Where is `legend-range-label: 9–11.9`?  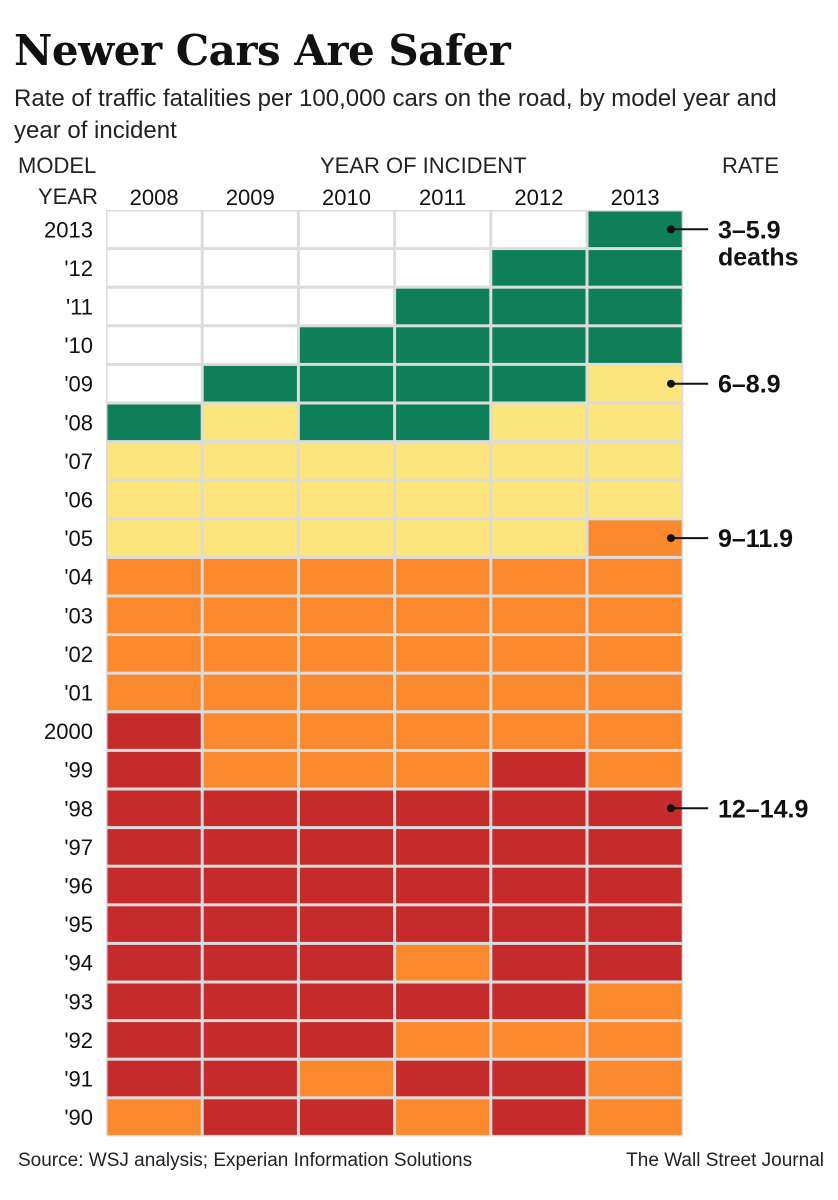 legend-range-label: 9–11.9 is located at coordinates (755, 539).